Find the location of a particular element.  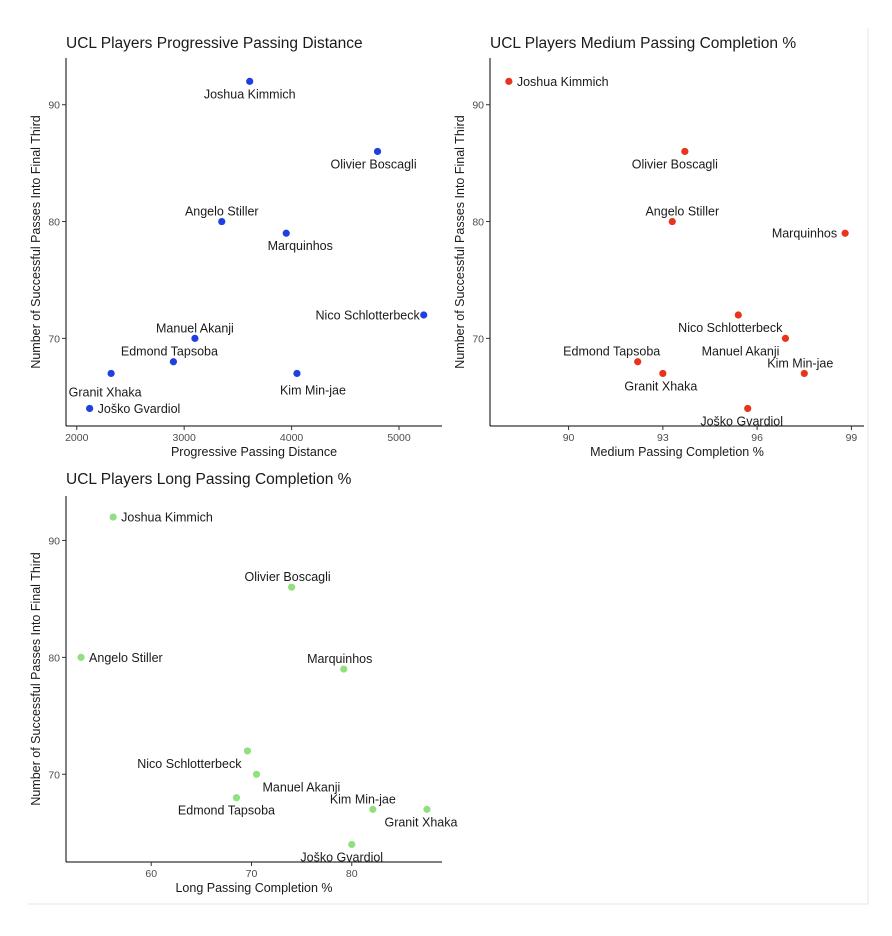

x-tick-label: 2000 is located at coordinates (77, 438).